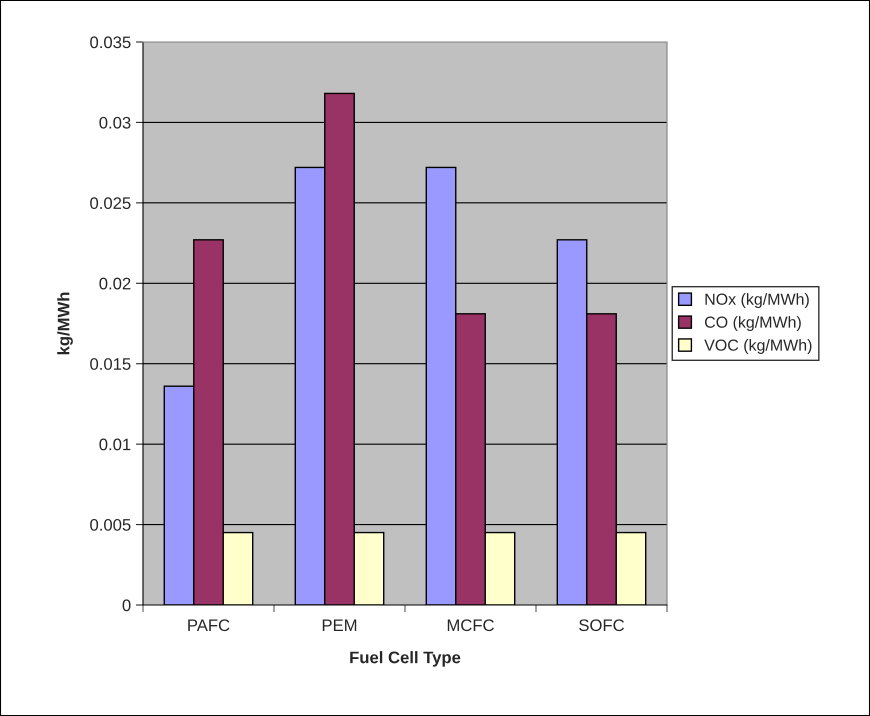  I want to click on y-tick-label: 0.025, so click(110, 203).